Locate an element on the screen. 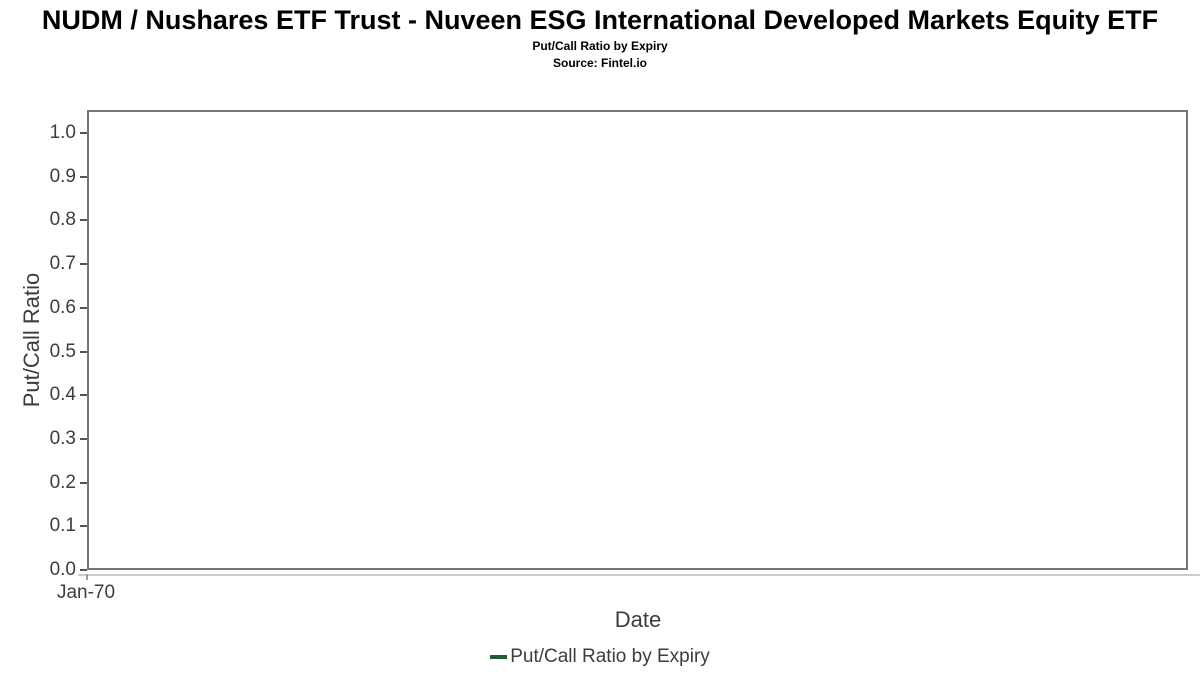 Image resolution: width=1200 pixels, height=675 pixels. y-tick-label: 0.5 is located at coordinates (62, 351).